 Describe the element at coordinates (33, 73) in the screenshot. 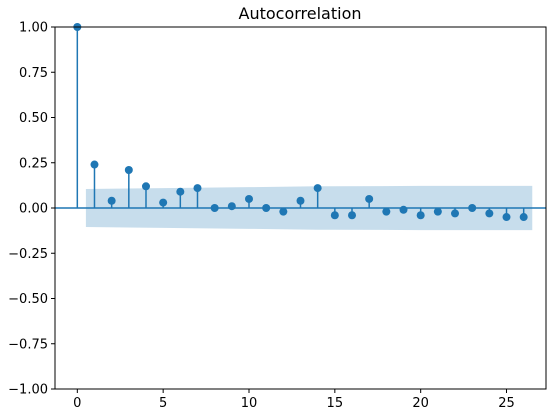

I see `y-tick-label: 0.75` at that location.